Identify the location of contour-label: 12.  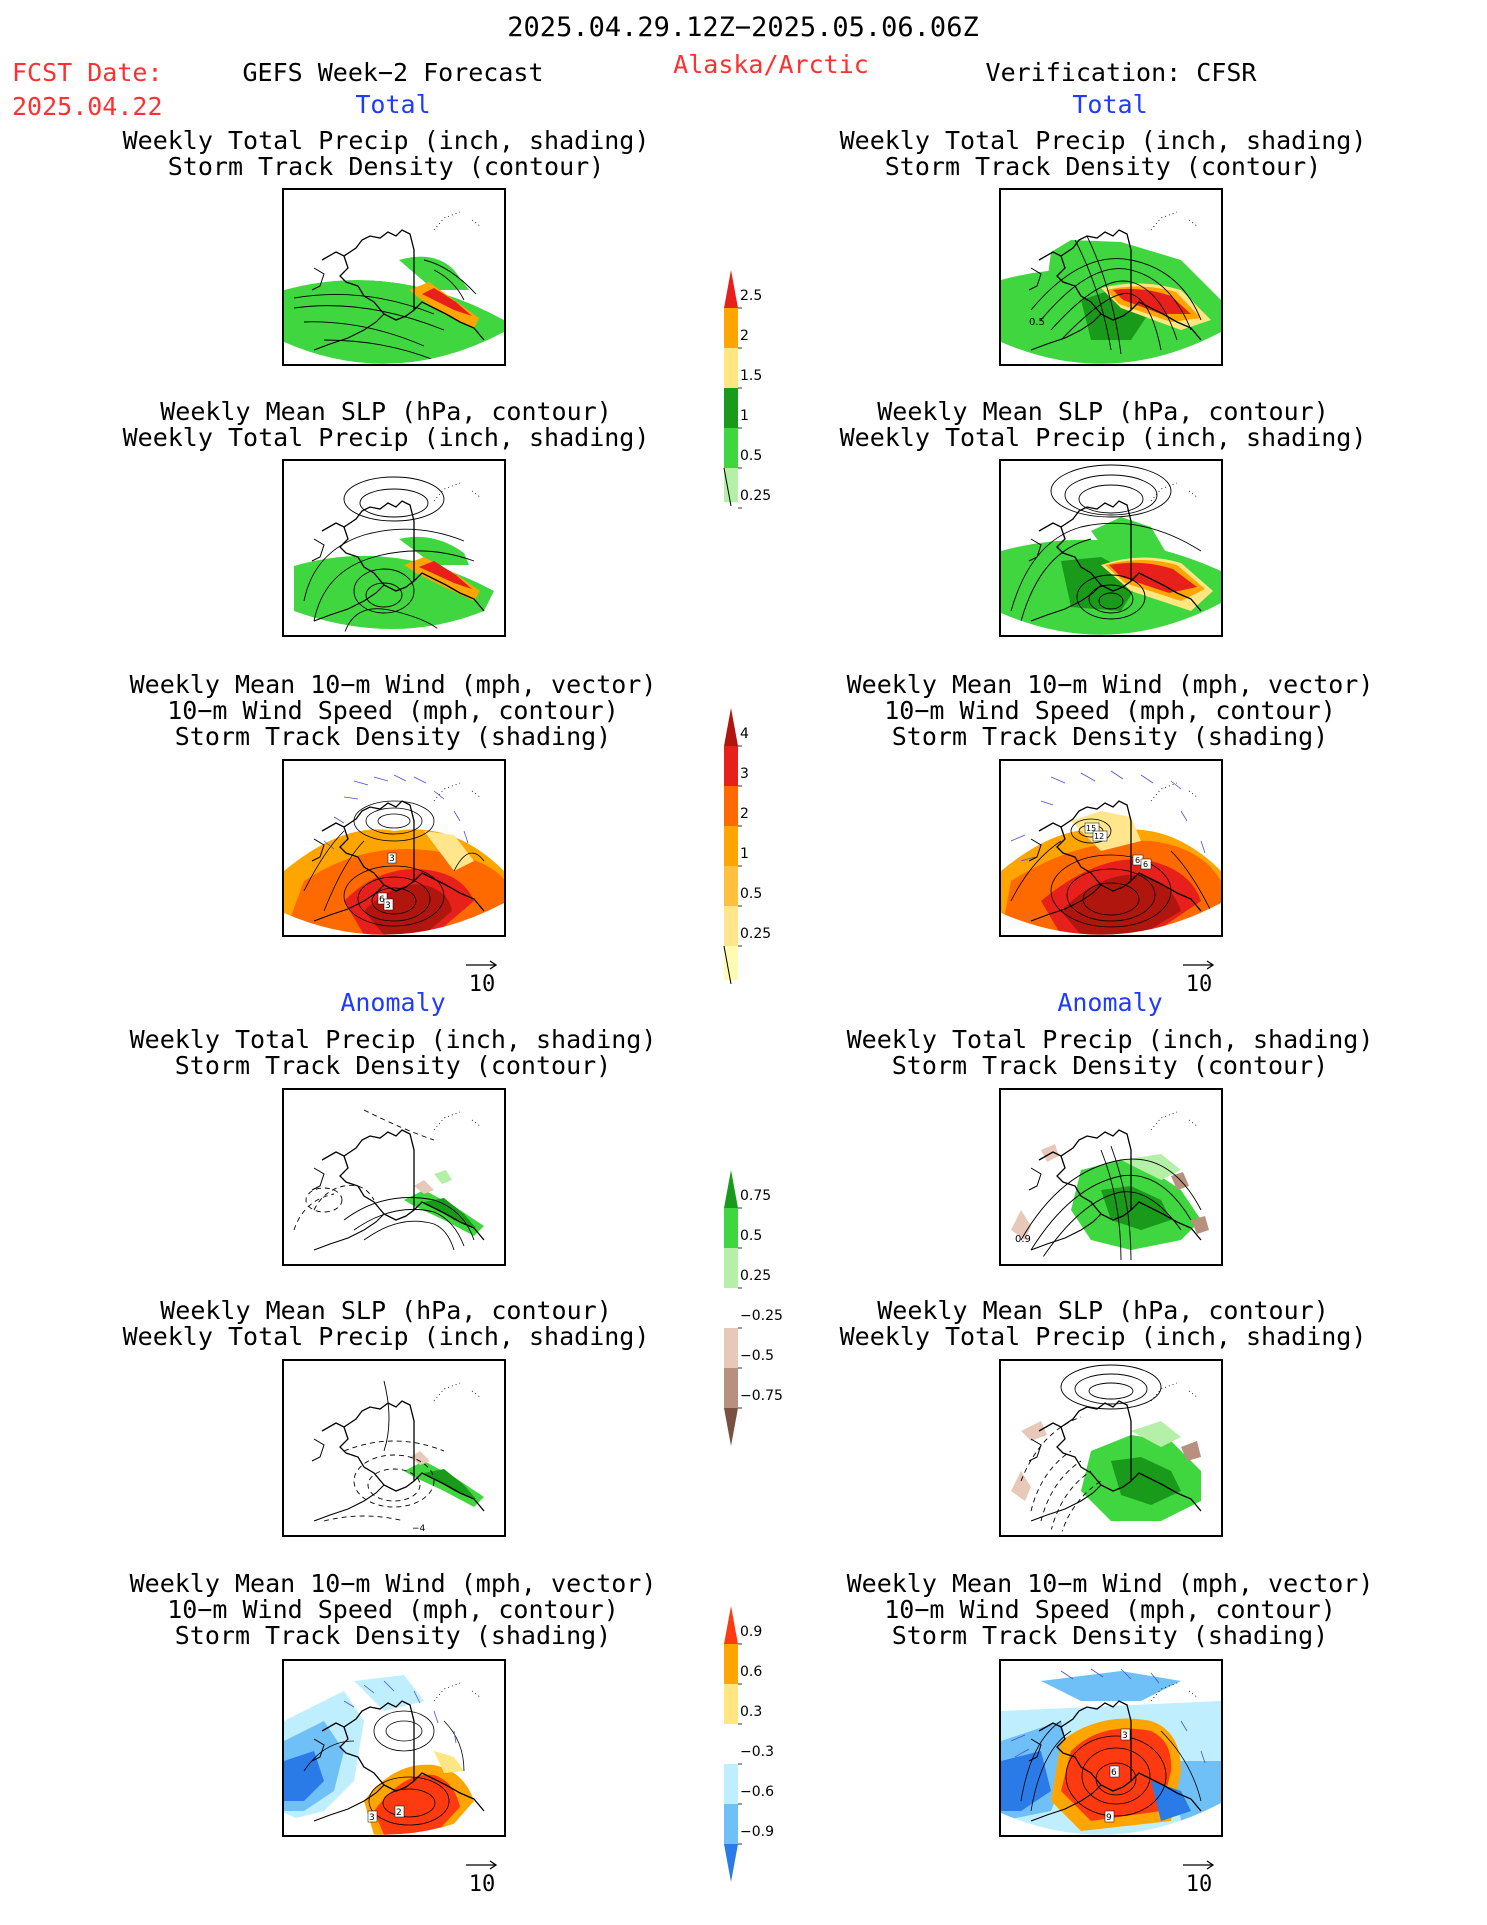
(1099, 836).